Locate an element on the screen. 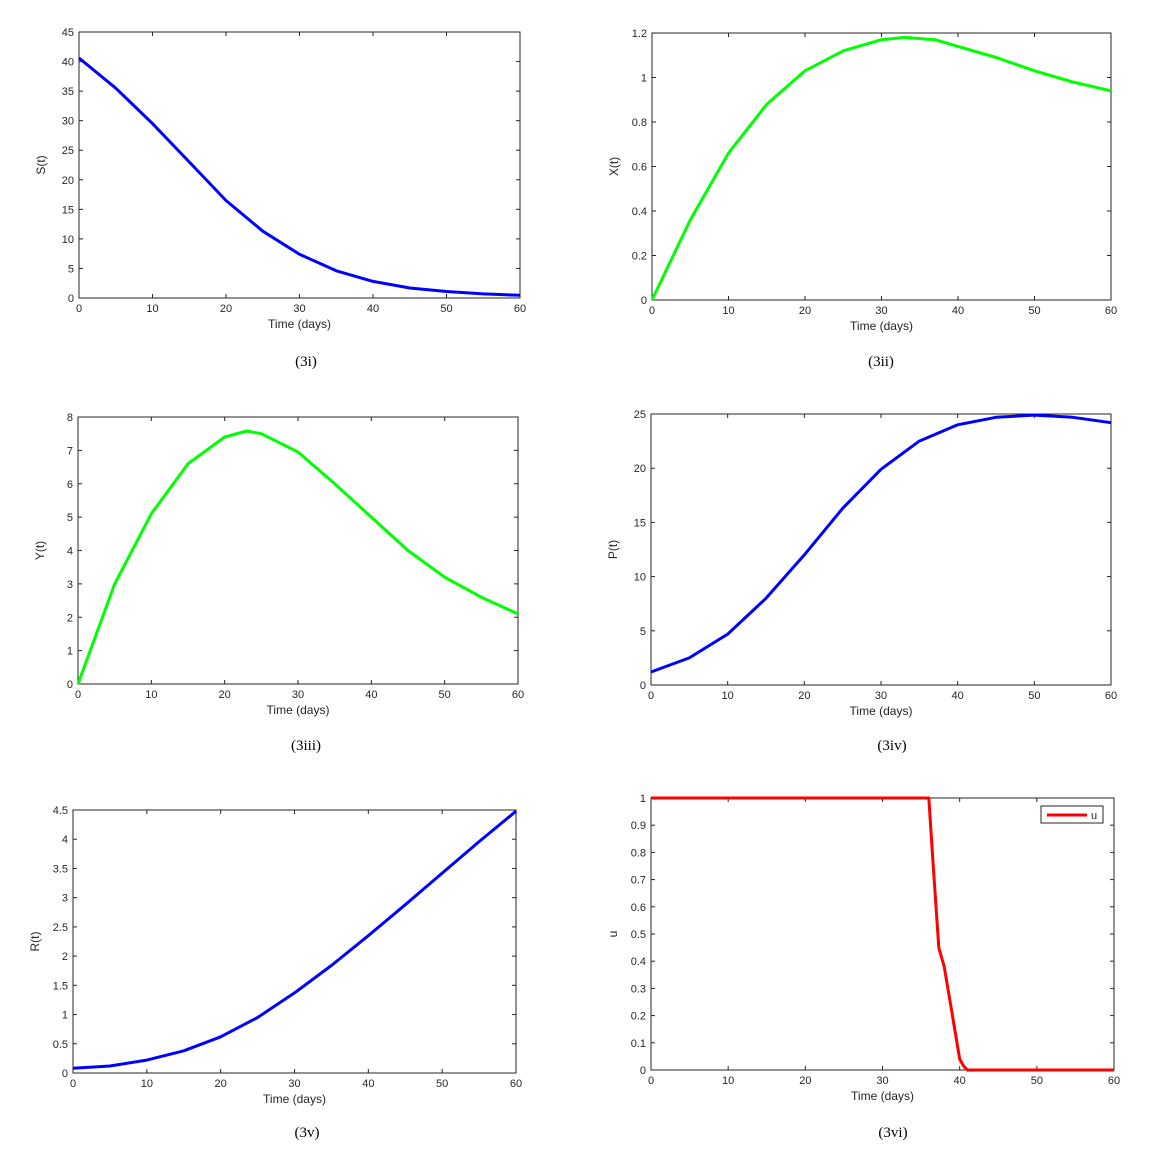 The image size is (1161, 1156). y-axis-label: Y(t) is located at coordinates (40, 550).